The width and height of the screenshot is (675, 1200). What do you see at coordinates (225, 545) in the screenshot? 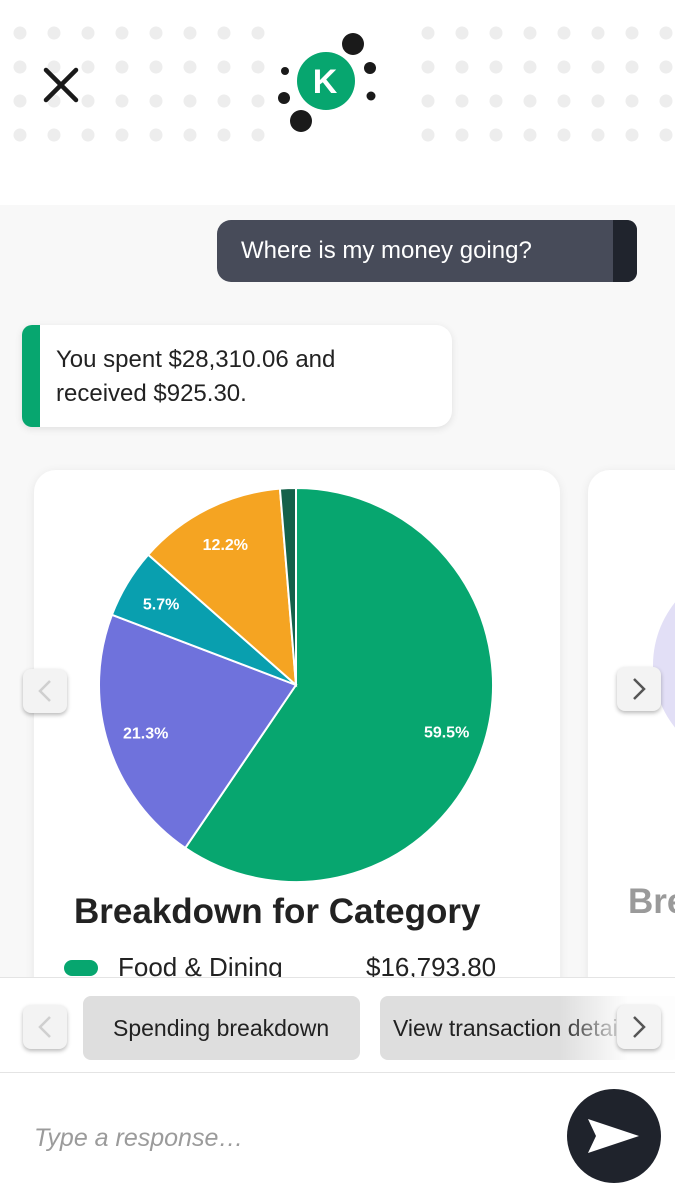
I see `pie-slice-label: 12.2%` at bounding box center [225, 545].